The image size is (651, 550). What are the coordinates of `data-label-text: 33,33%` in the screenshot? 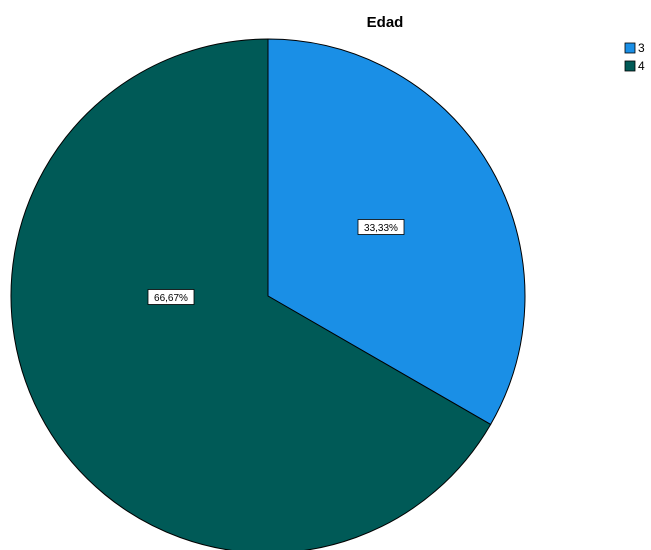 It's located at (381, 228).